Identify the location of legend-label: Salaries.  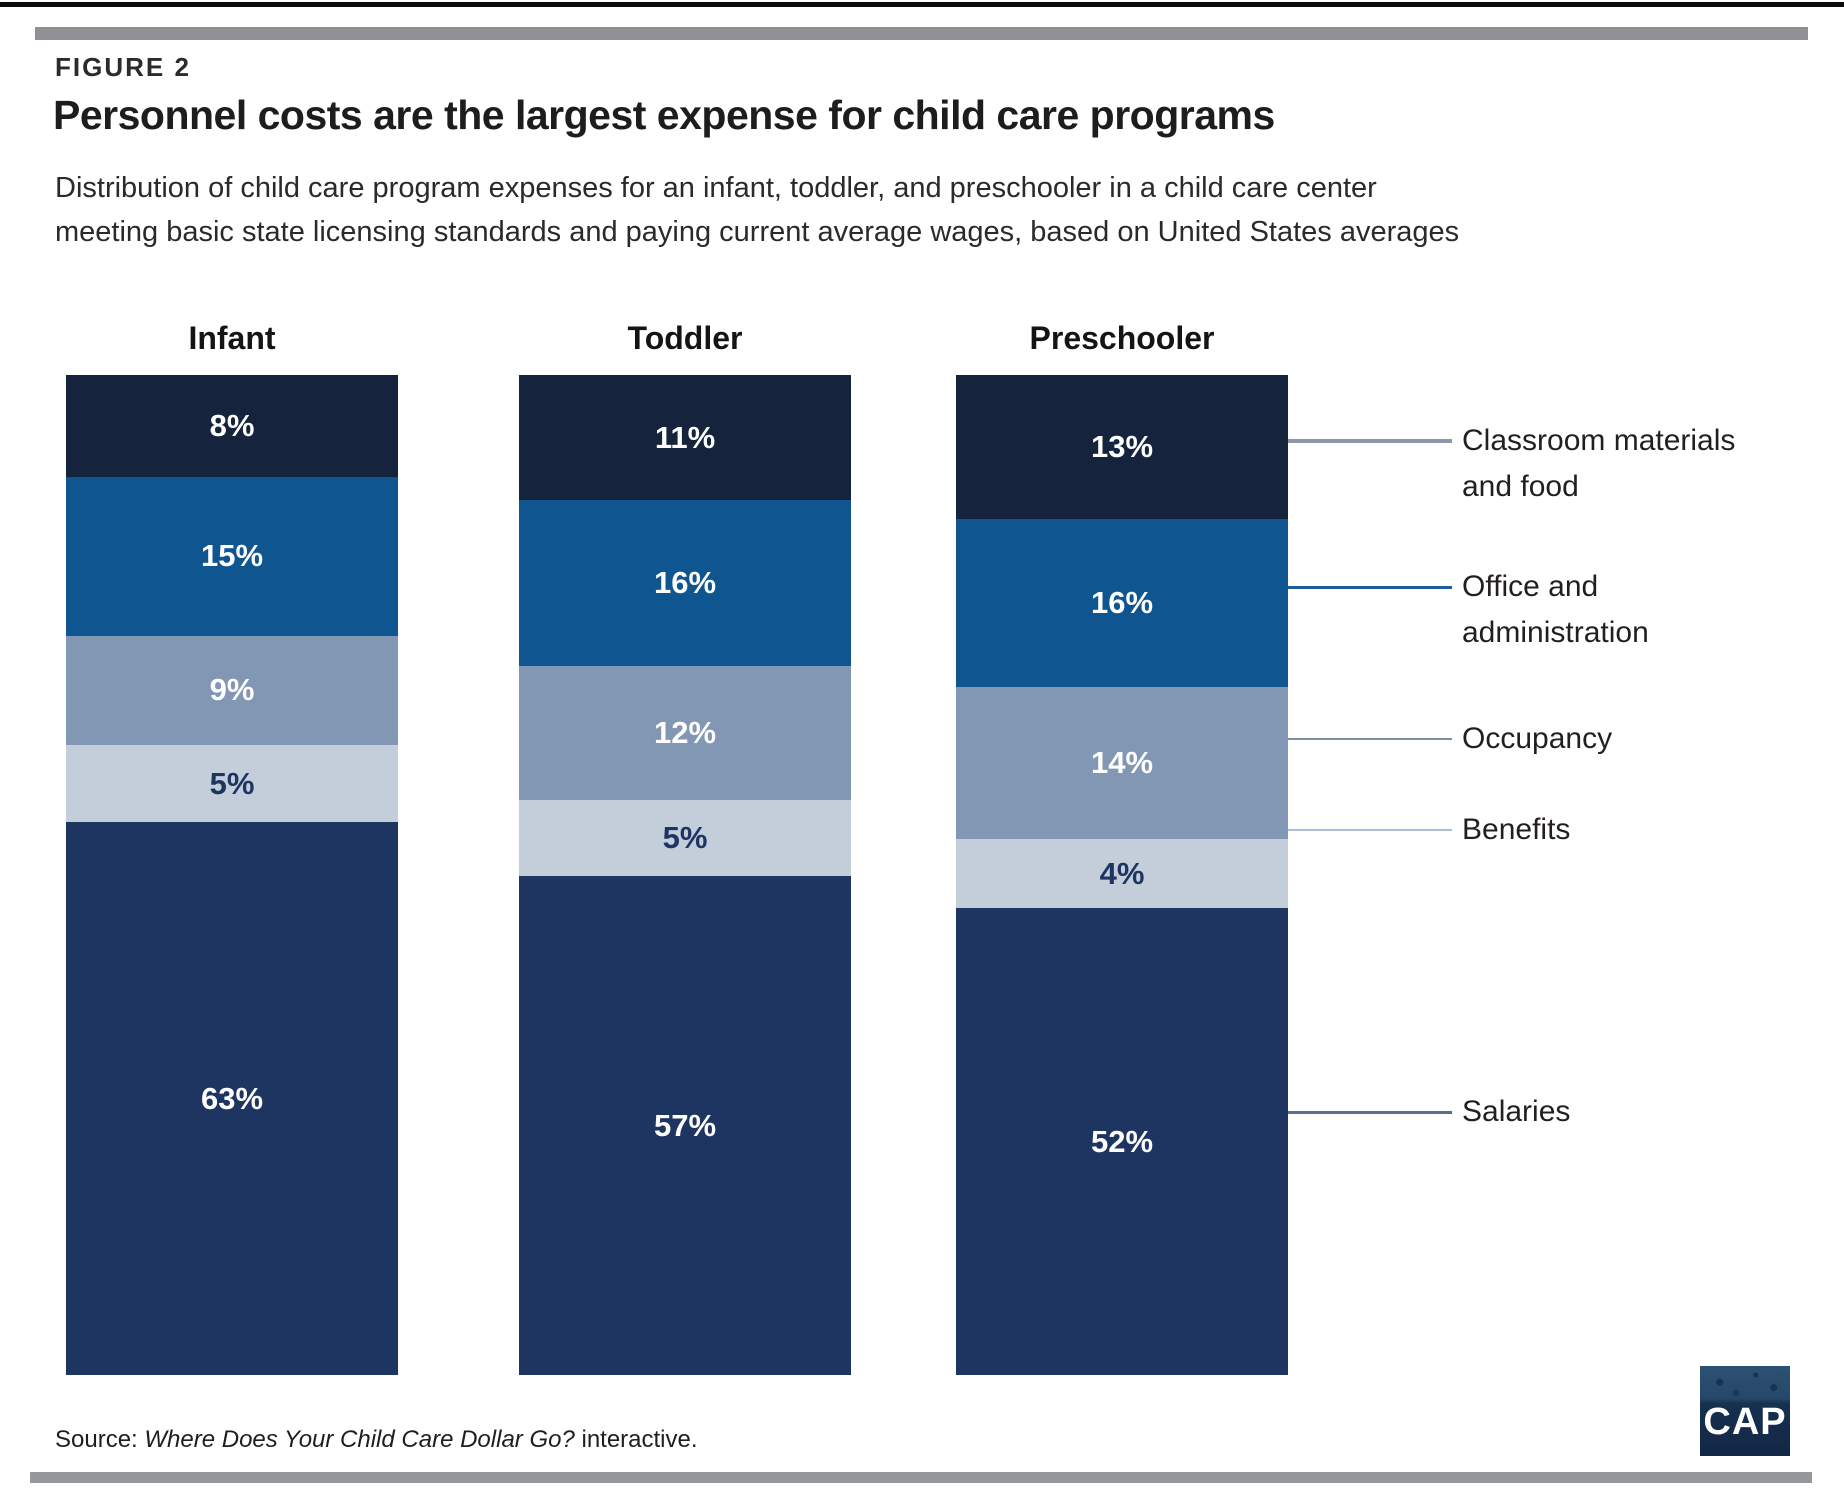
(1516, 1112).